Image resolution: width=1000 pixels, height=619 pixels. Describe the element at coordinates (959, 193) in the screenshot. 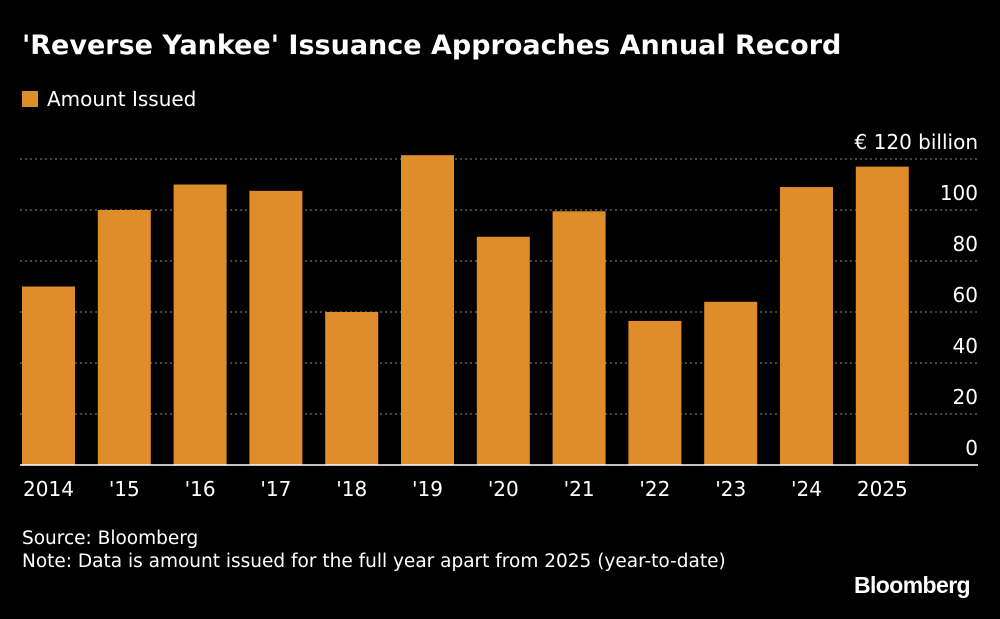

I see `y-tick-label: 100` at that location.